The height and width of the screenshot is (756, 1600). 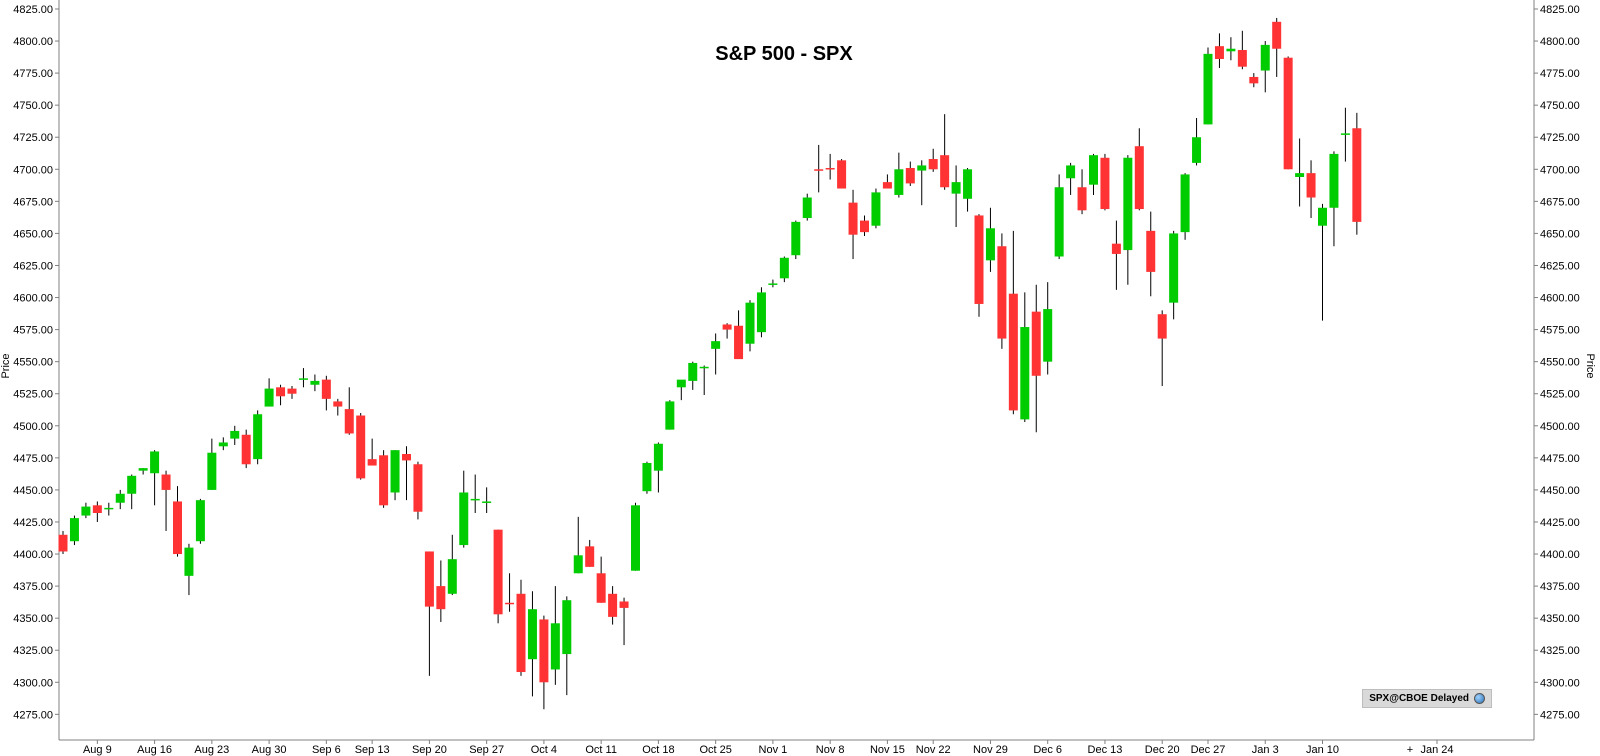 What do you see at coordinates (1560, 331) in the screenshot?
I see `right-price-tick-label: 4575.00` at bounding box center [1560, 331].